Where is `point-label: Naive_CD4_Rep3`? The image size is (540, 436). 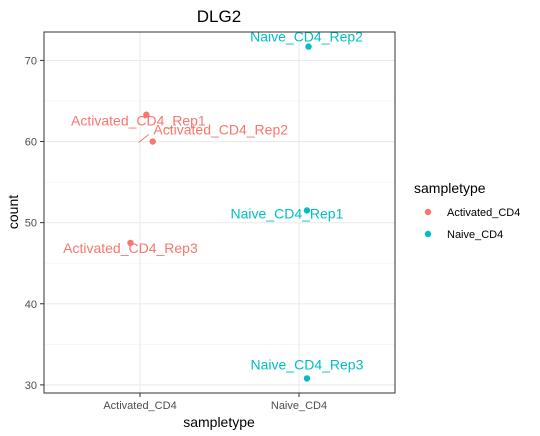 point-label: Naive_CD4_Rep3 is located at coordinates (307, 364).